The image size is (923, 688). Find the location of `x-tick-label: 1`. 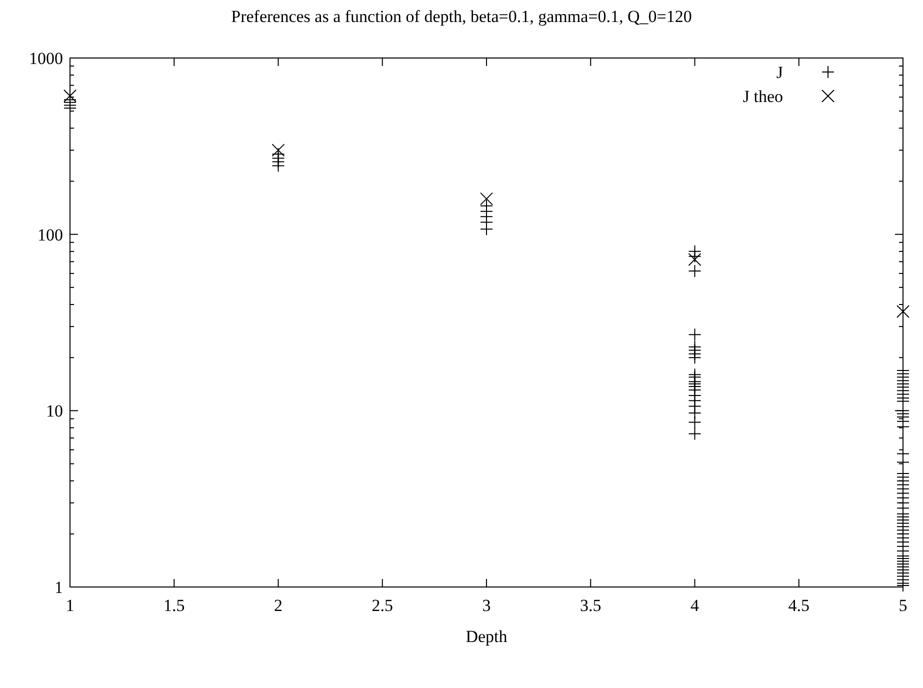

x-tick-label: 1 is located at coordinates (70, 605).